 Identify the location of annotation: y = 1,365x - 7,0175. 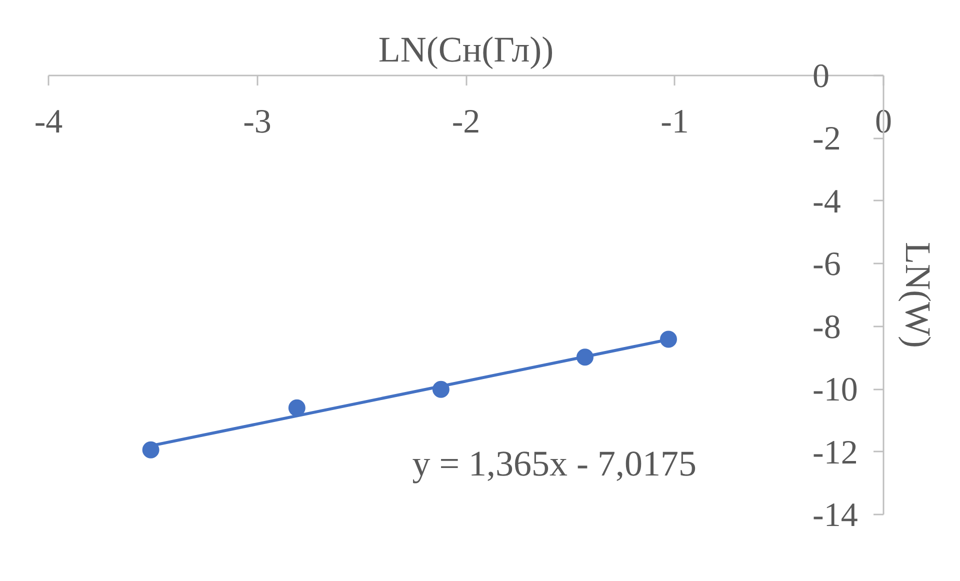
(554, 464).